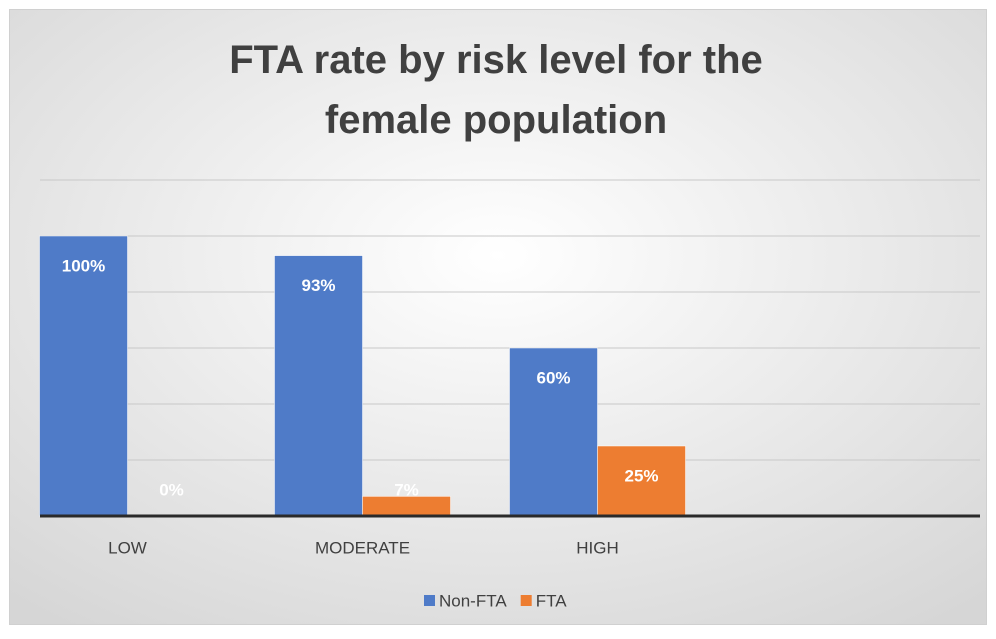 The height and width of the screenshot is (639, 996). I want to click on data-label: 93%, so click(318, 285).